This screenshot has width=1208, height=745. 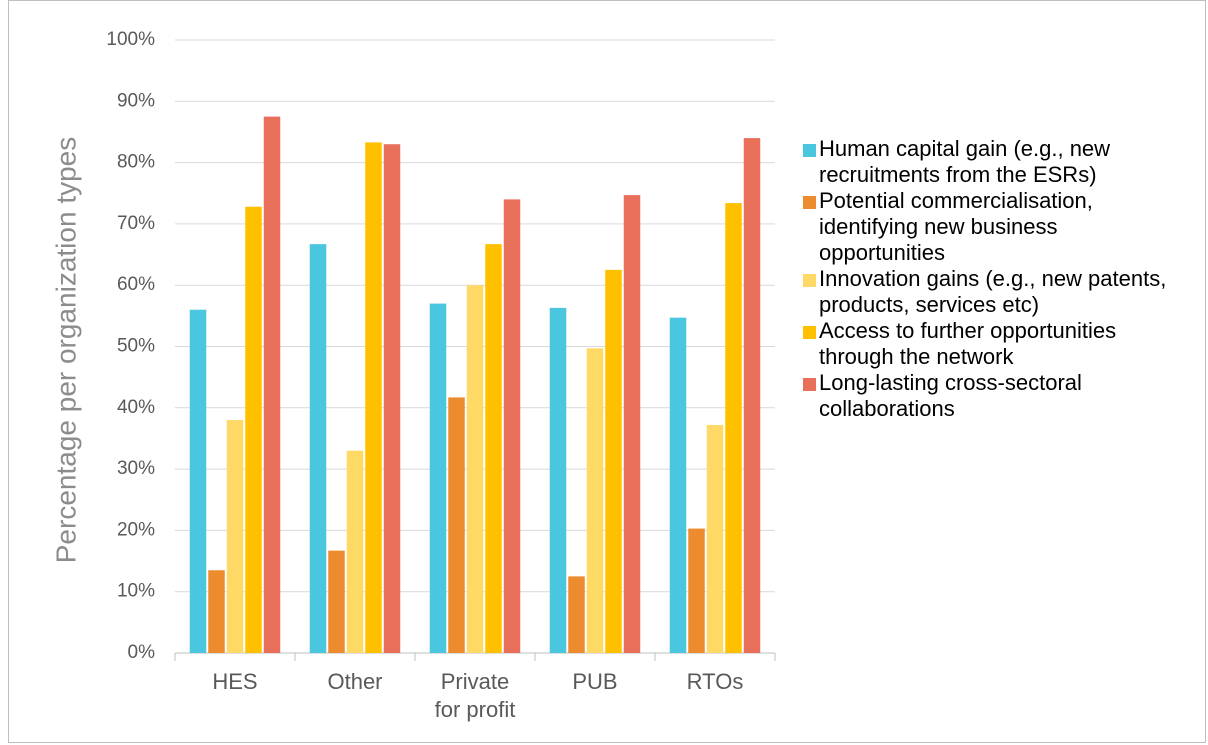 I want to click on y-tick-label: 50%, so click(x=136, y=346).